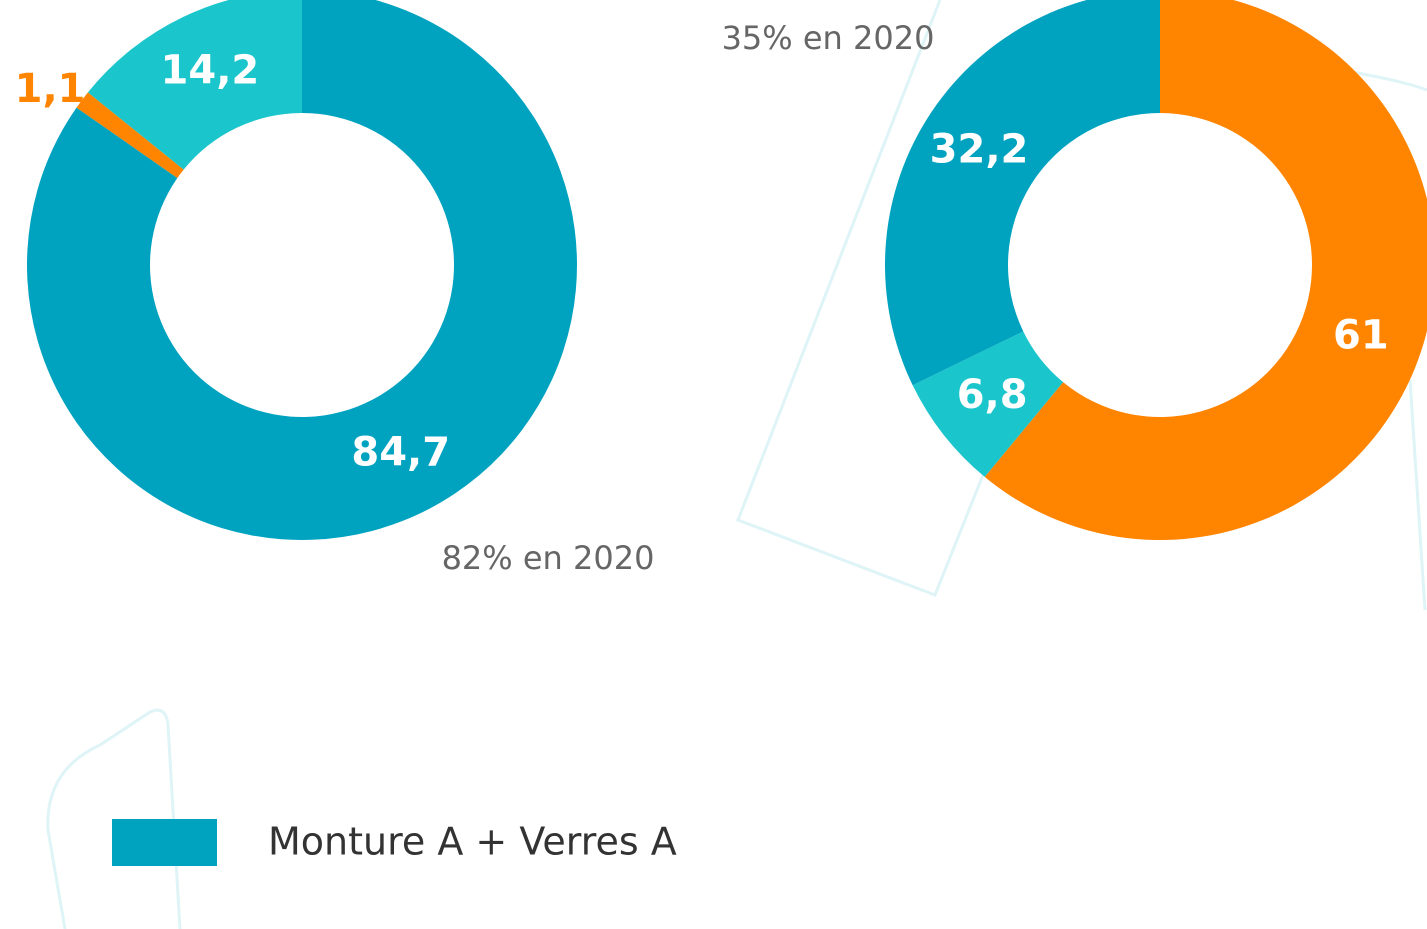 The height and width of the screenshot is (929, 1427). I want to click on annotation: 35% en 2020, so click(828, 38).